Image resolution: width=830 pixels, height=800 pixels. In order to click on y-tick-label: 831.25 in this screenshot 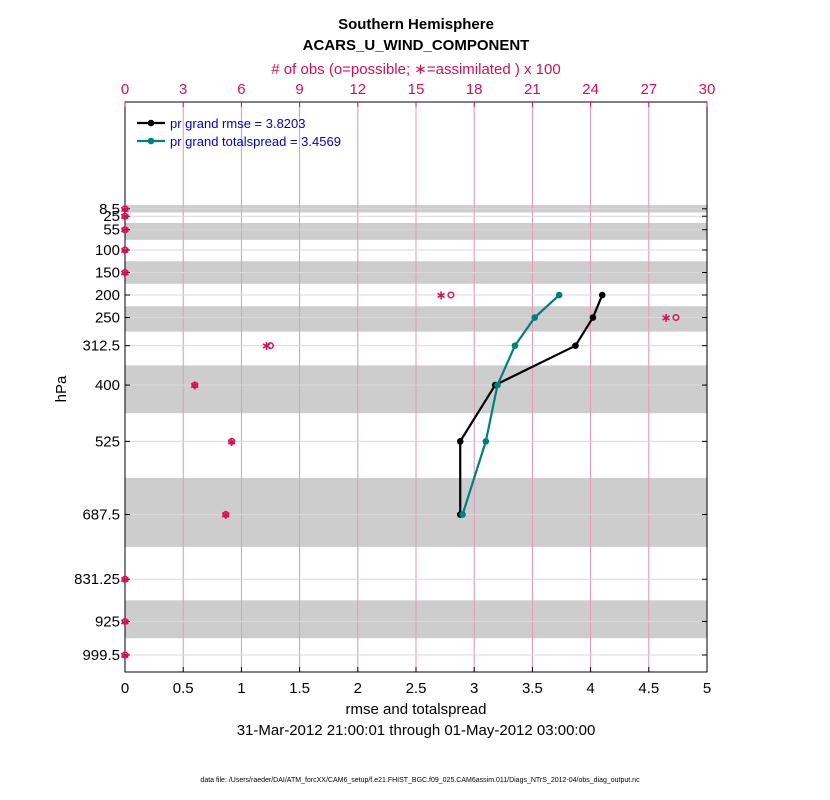, I will do `click(97, 579)`.